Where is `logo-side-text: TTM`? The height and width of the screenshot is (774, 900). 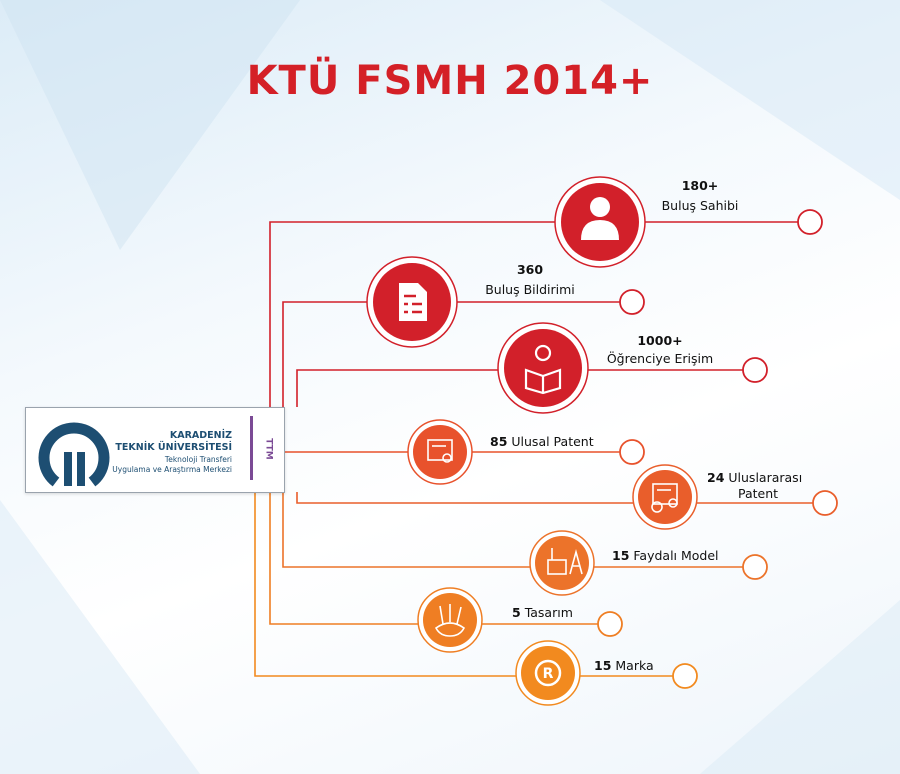
logo-side-text: TTM is located at coordinates (268, 449).